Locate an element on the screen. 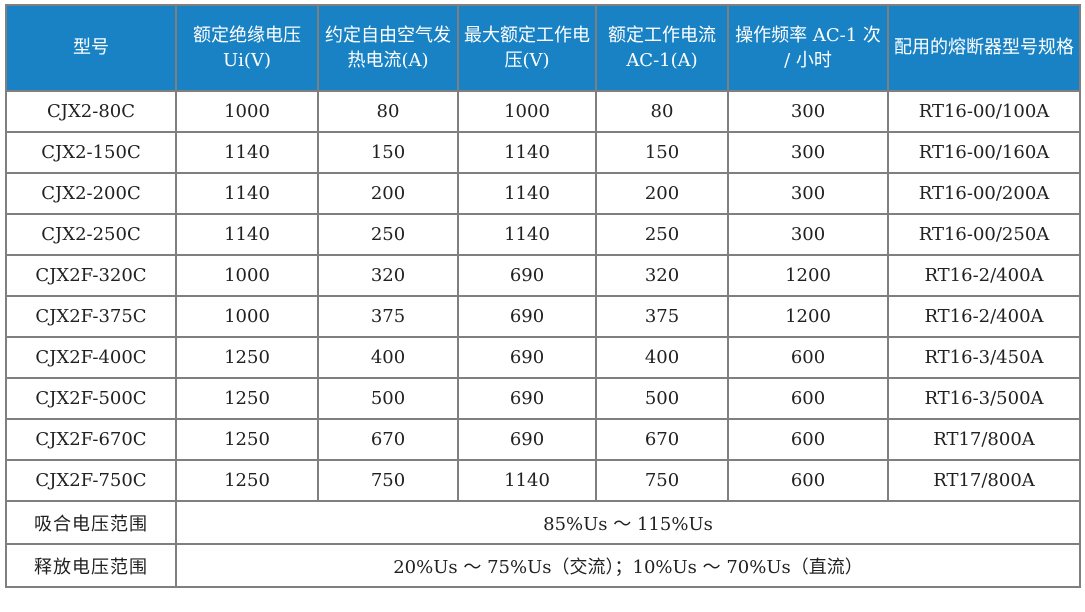 The image size is (1085, 612). pickup-voltage-label: 吸合电压范围 is located at coordinates (91, 522).